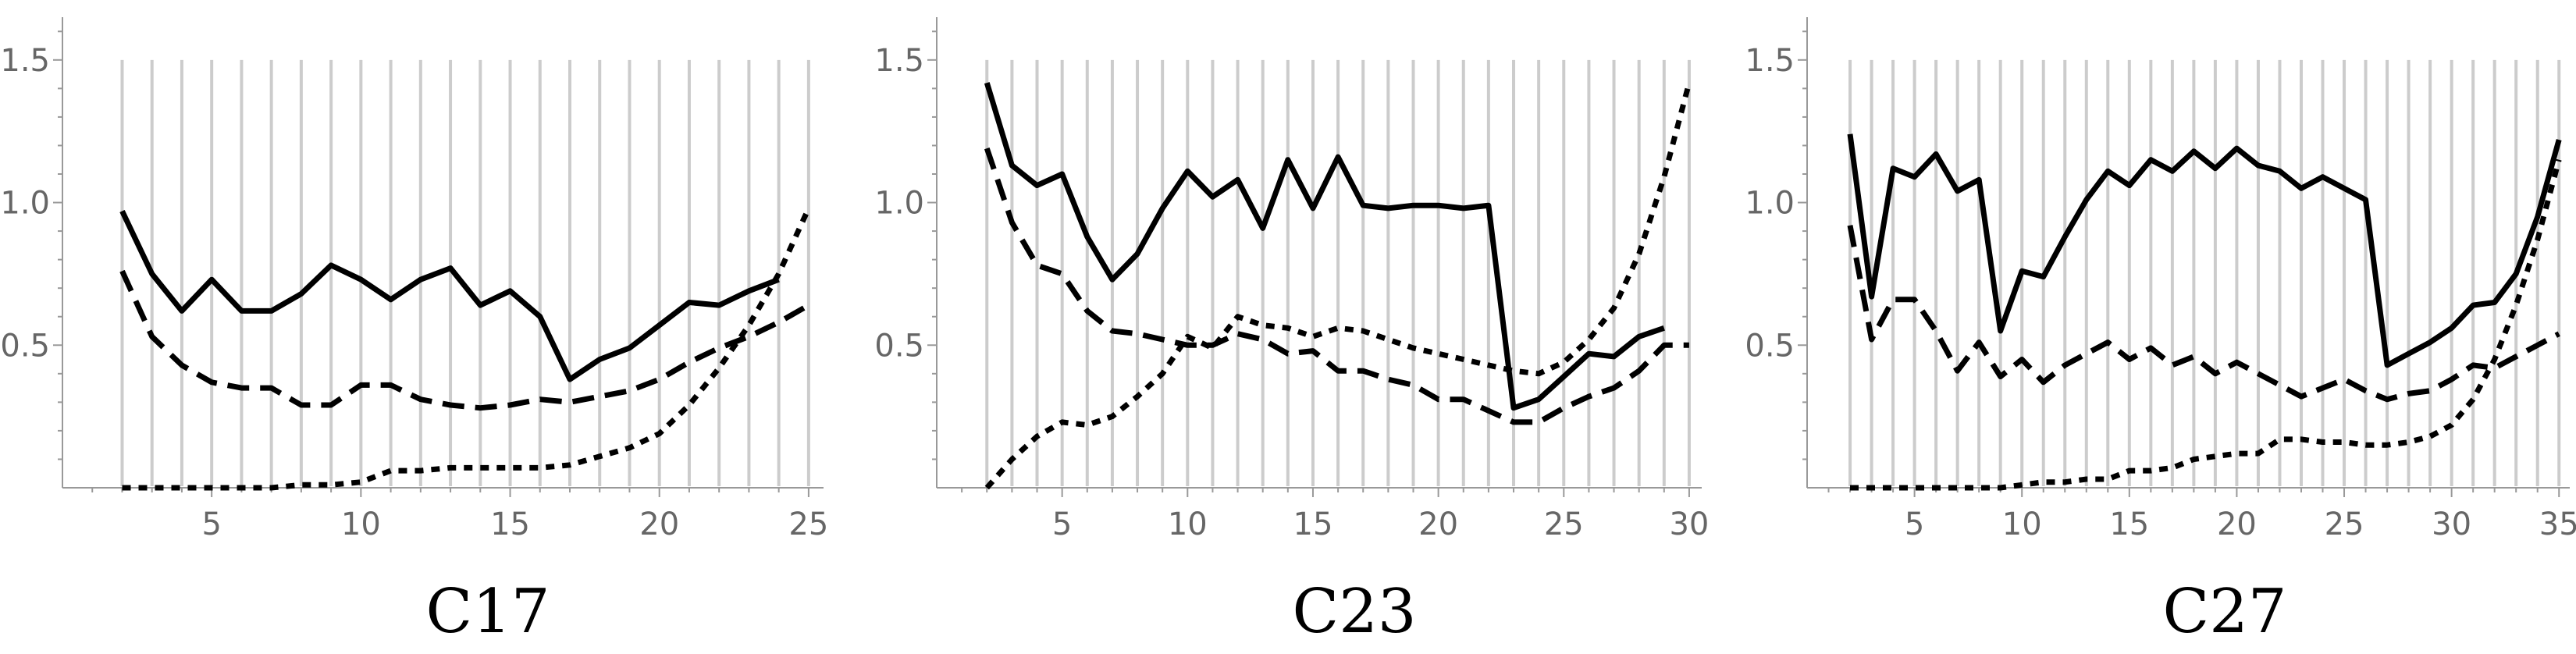 The image size is (2576, 654). I want to click on panel-caption: C27, so click(2225, 612).